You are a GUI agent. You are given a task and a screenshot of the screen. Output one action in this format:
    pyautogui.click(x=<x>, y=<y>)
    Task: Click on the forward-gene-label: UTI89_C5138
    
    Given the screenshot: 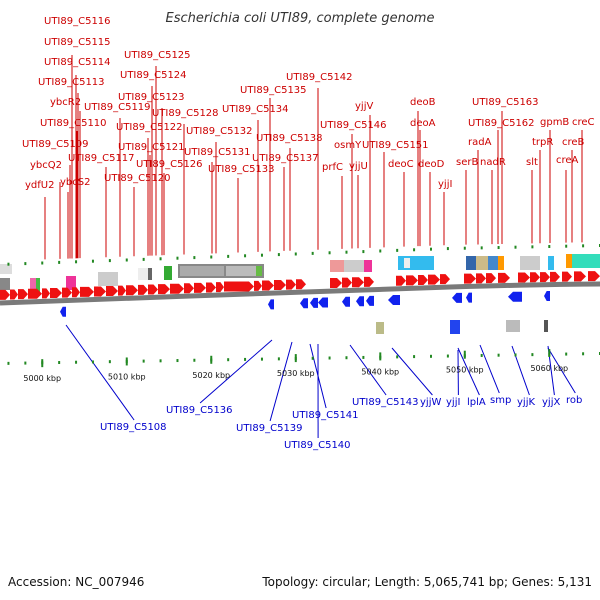 What is the action you would take?
    pyautogui.click(x=289, y=138)
    